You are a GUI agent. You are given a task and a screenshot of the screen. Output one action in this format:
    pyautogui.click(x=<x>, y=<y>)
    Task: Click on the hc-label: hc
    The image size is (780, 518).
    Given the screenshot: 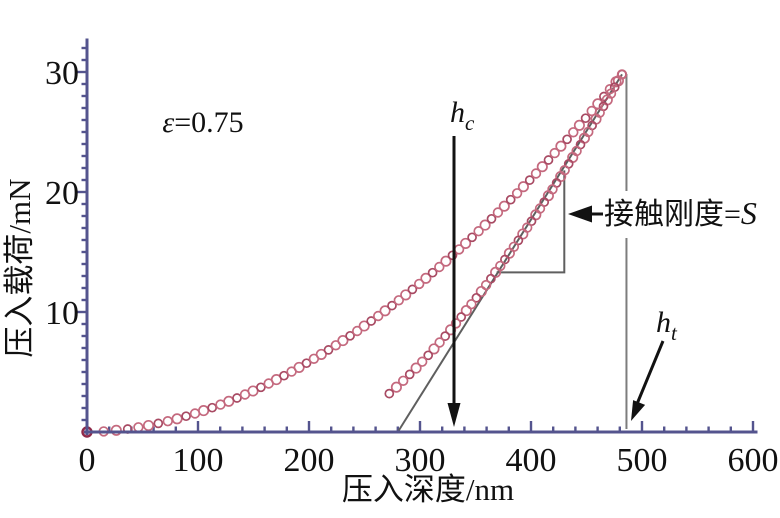 What is the action you would take?
    pyautogui.click(x=462, y=115)
    